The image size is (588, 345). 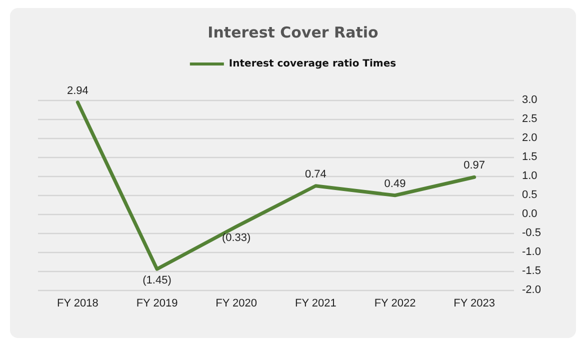 What do you see at coordinates (395, 304) in the screenshot?
I see `x-tick-label: FY 2022` at bounding box center [395, 304].